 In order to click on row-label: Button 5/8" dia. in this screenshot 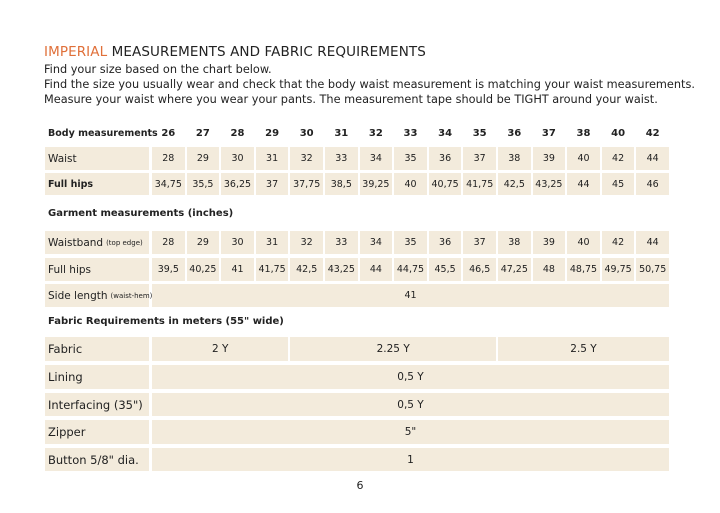, I will do `click(97, 459)`.